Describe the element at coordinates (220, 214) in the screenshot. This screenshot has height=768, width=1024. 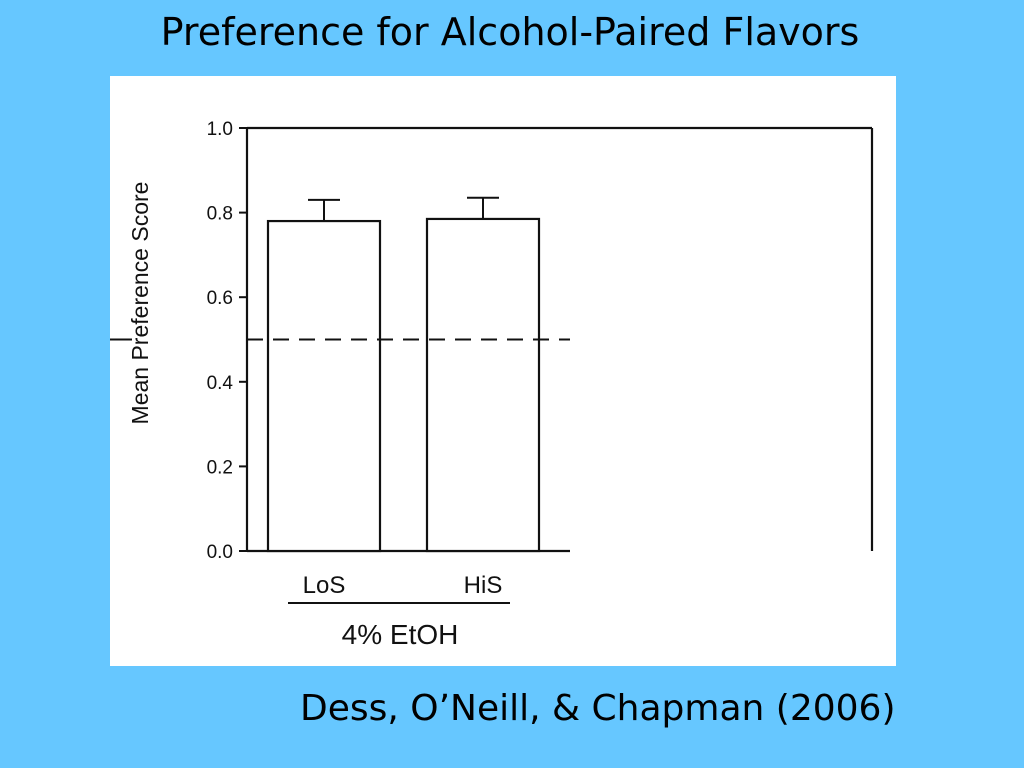
I see `y-tick-label: 0.8` at that location.